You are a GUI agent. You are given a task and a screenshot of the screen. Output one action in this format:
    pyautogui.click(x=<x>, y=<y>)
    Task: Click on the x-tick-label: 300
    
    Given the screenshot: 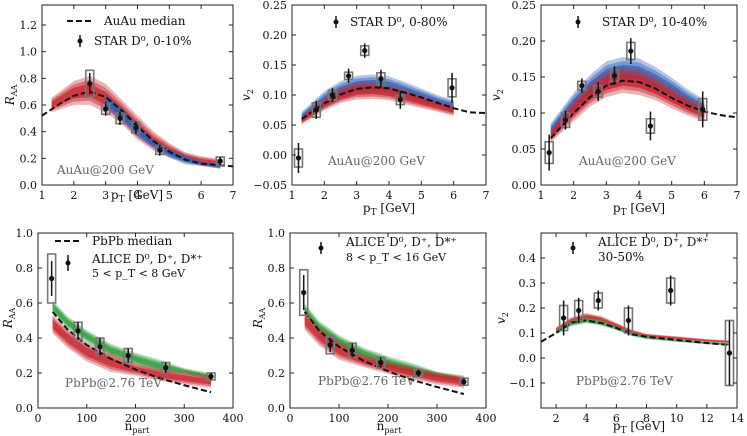 What is the action you would take?
    pyautogui.click(x=184, y=418)
    